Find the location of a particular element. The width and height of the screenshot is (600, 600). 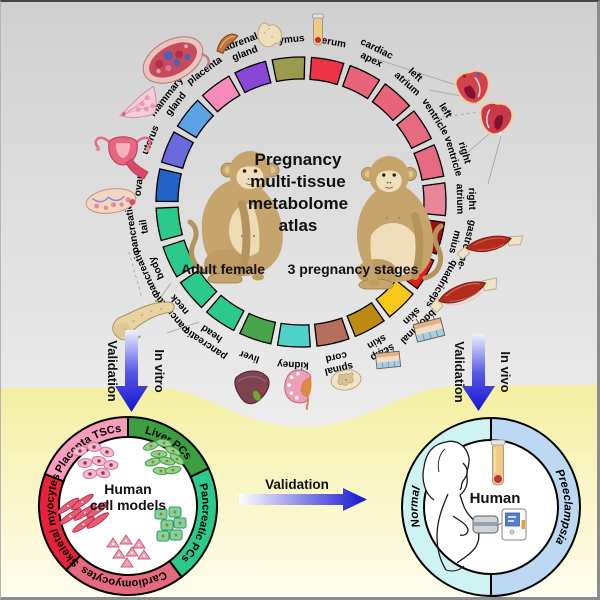

title-line-4: atlas is located at coordinates (298, 225).